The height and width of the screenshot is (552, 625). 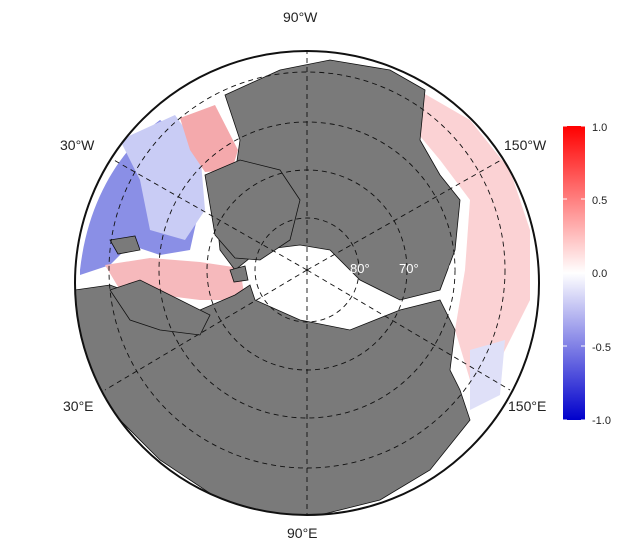 I want to click on land-greenland, so click(x=252, y=210).